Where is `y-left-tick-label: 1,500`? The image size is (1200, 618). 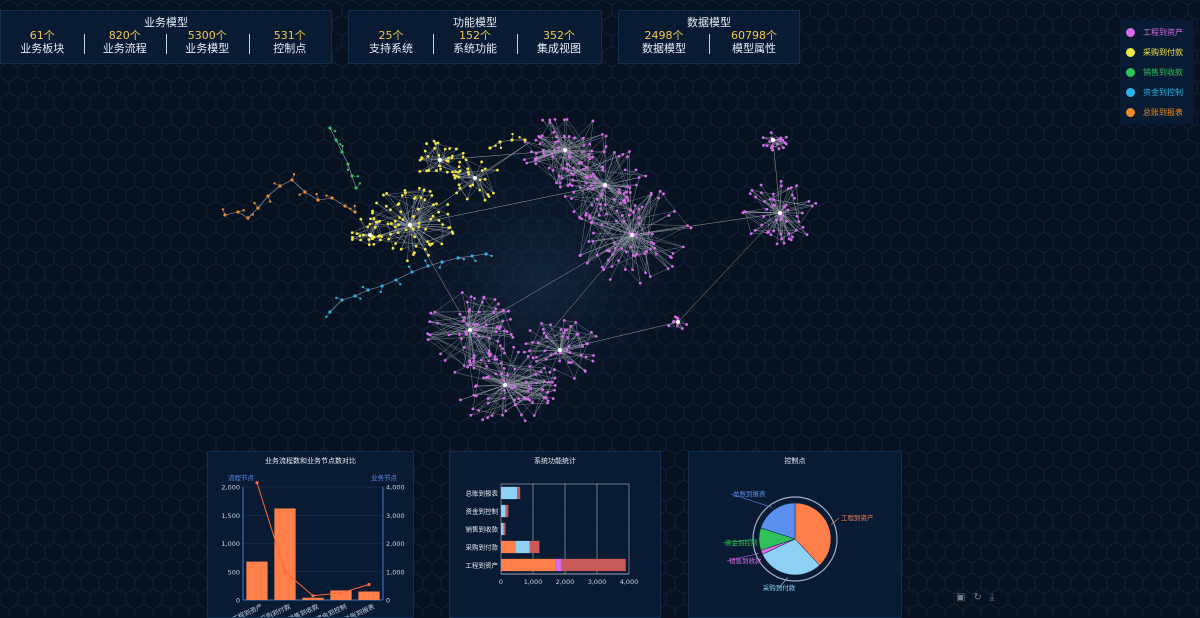
y-left-tick-label: 1,500 is located at coordinates (230, 516).